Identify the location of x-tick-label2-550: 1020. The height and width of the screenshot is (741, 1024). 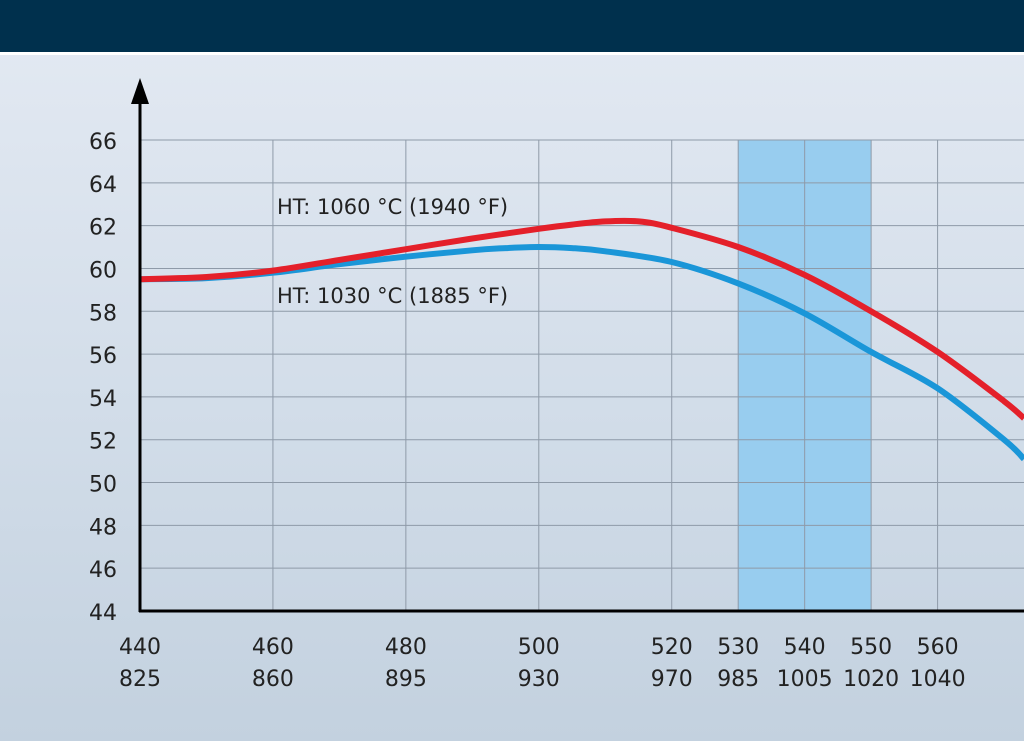
(871, 679).